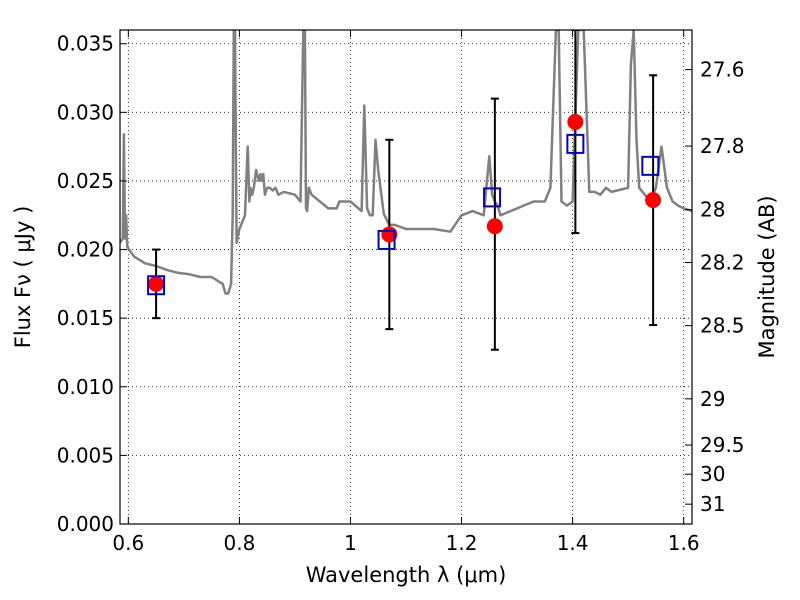  Describe the element at coordinates (85, 181) in the screenshot. I see `y-tick-label: 0.025` at that location.